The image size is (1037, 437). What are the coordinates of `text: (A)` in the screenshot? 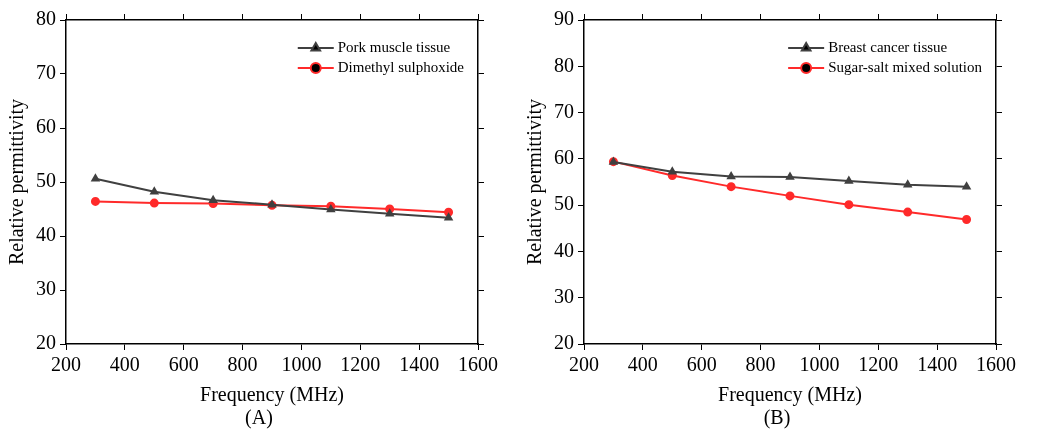 It's located at (259, 417).